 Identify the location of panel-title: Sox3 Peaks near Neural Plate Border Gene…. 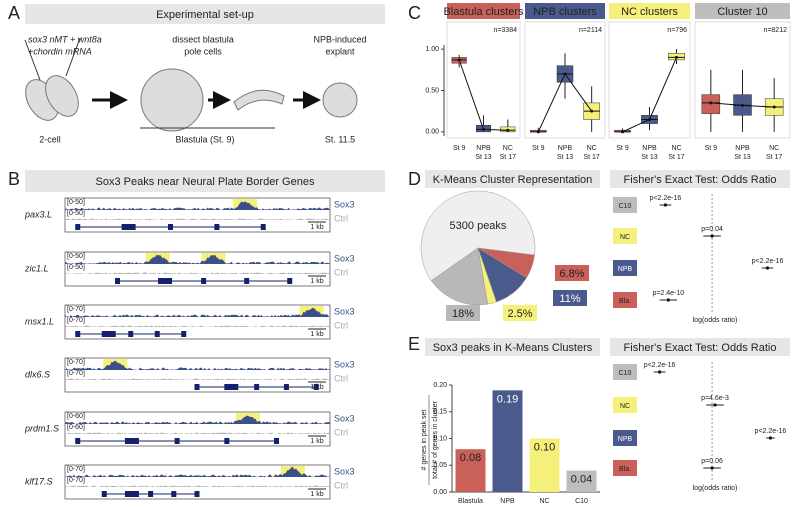
(205, 182).